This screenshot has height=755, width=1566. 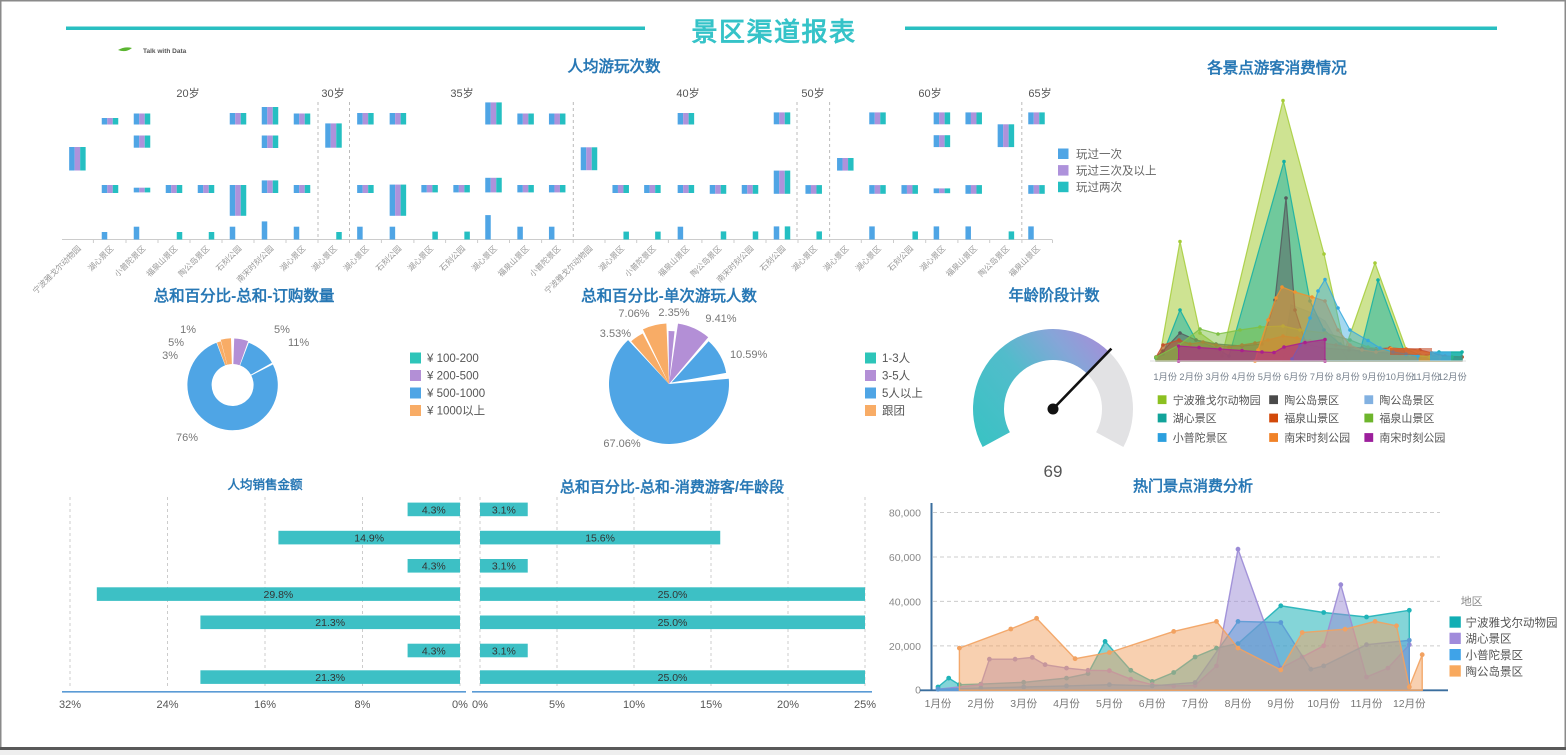 I want to click on svg-text: 3.53%, so click(x=615, y=334).